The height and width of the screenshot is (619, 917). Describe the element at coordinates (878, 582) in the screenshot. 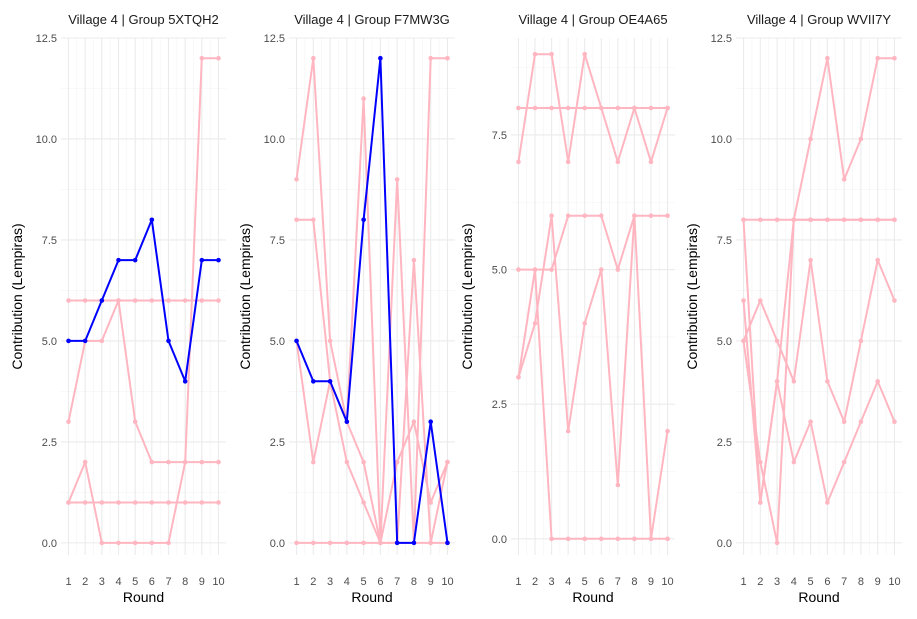

I see `x-tick-label: 9` at that location.